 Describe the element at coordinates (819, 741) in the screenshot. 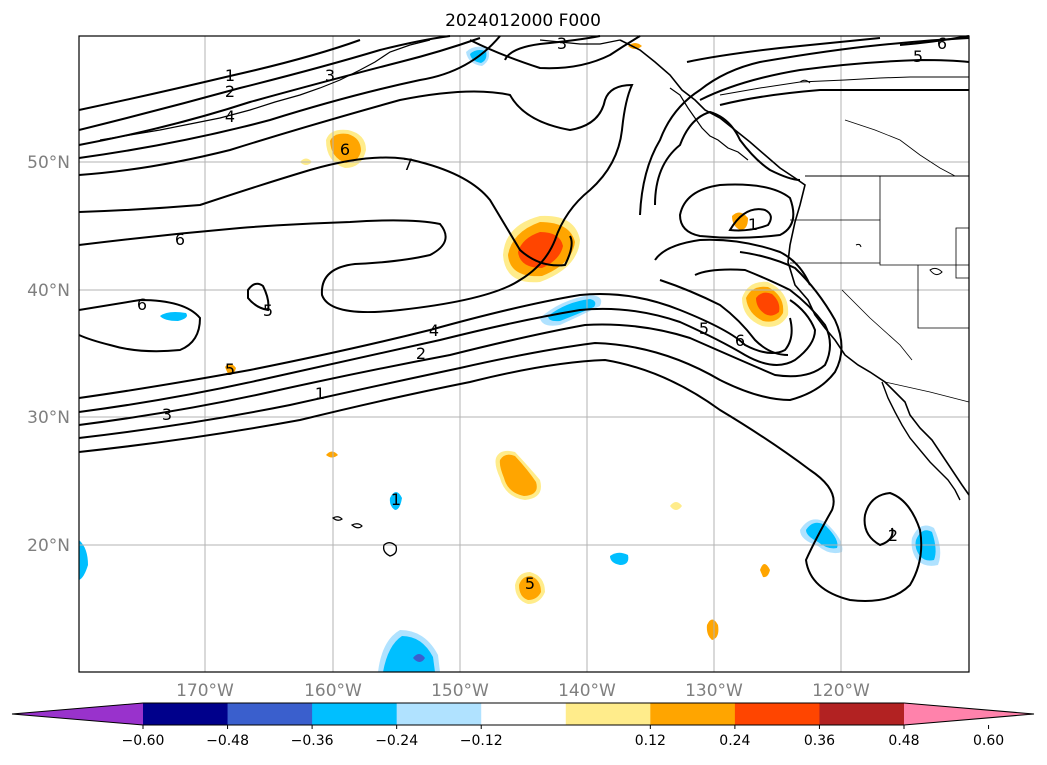

I see `colorbar-tick-label: 0.36` at that location.